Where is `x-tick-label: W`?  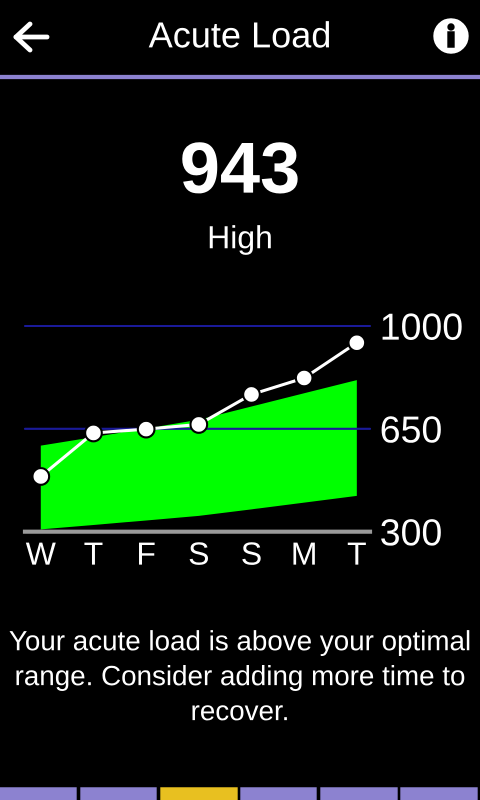
x-tick-label: W is located at coordinates (41, 553).